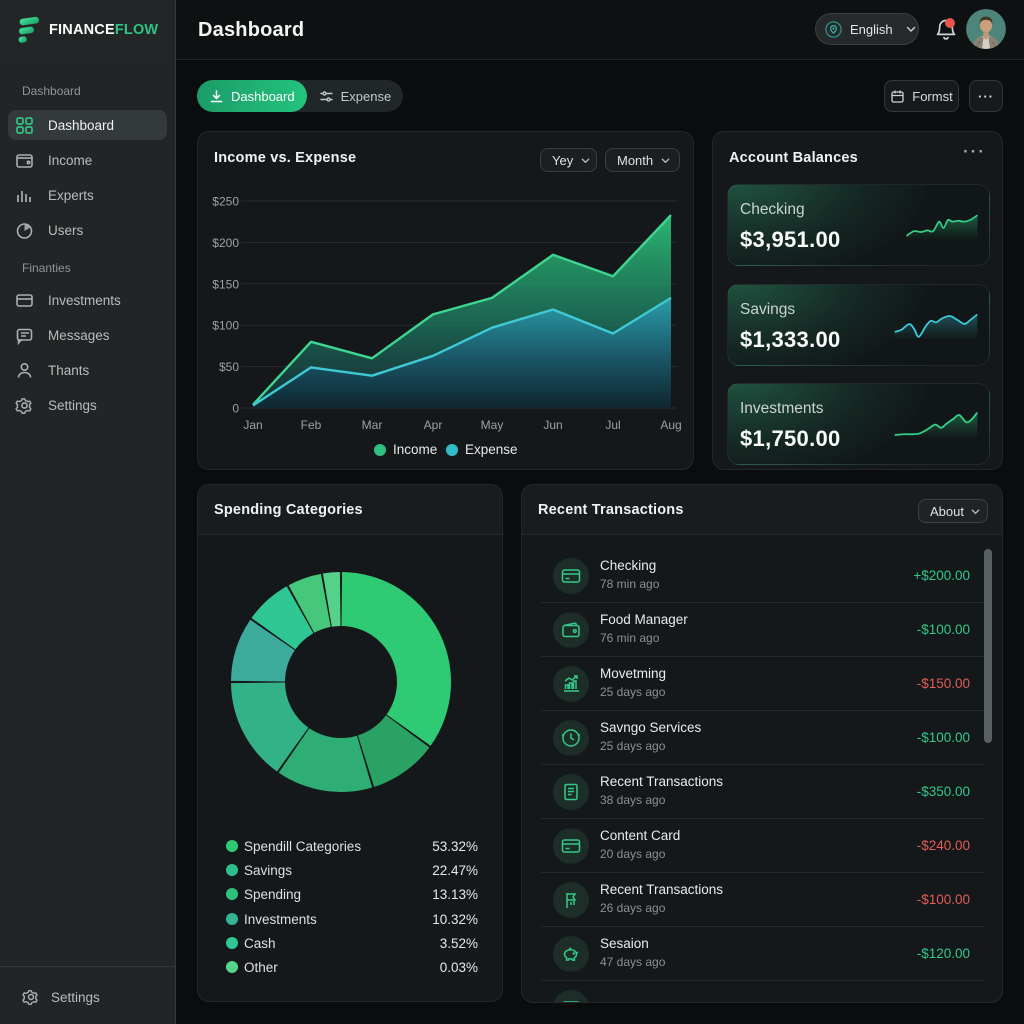  What do you see at coordinates (229, 367) in the screenshot?
I see `svg-text: $50` at bounding box center [229, 367].